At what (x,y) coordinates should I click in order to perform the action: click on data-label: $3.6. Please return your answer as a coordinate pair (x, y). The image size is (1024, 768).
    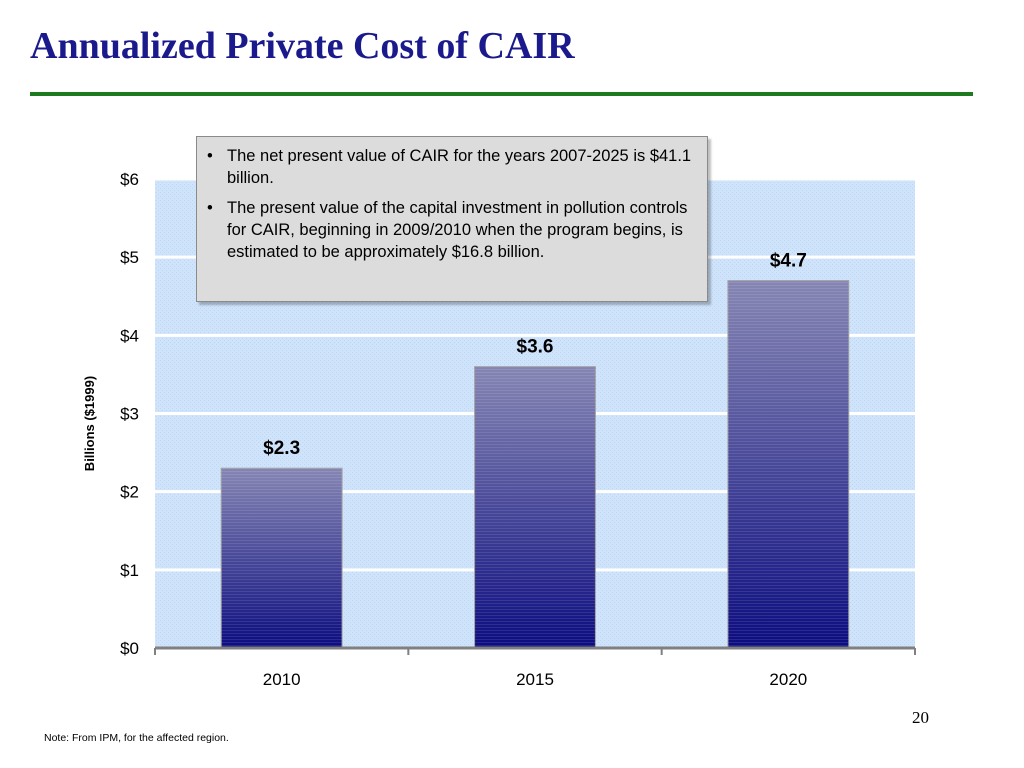
    Looking at the image, I should click on (535, 347).